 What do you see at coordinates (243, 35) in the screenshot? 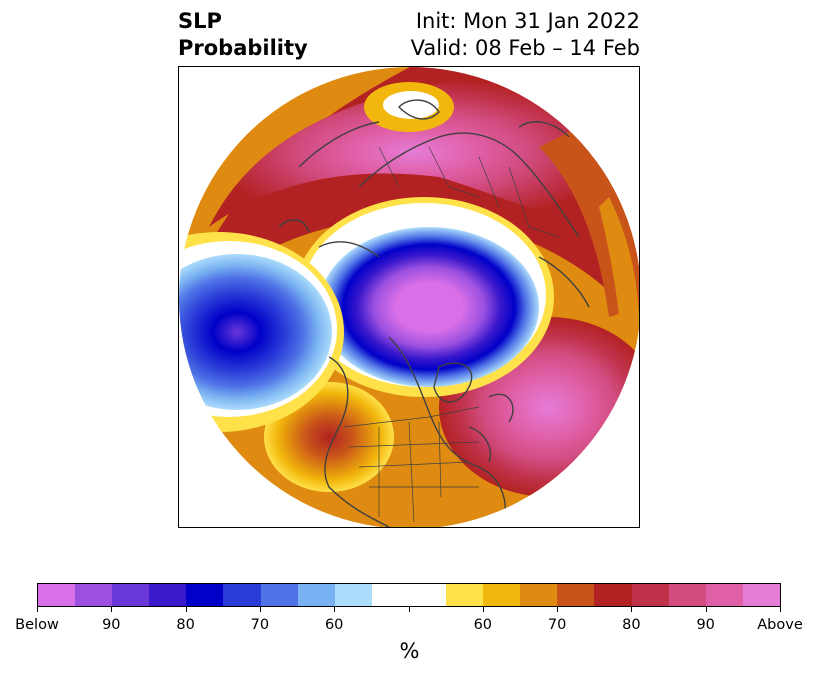
I see `chart-title: SLP Probability` at bounding box center [243, 35].